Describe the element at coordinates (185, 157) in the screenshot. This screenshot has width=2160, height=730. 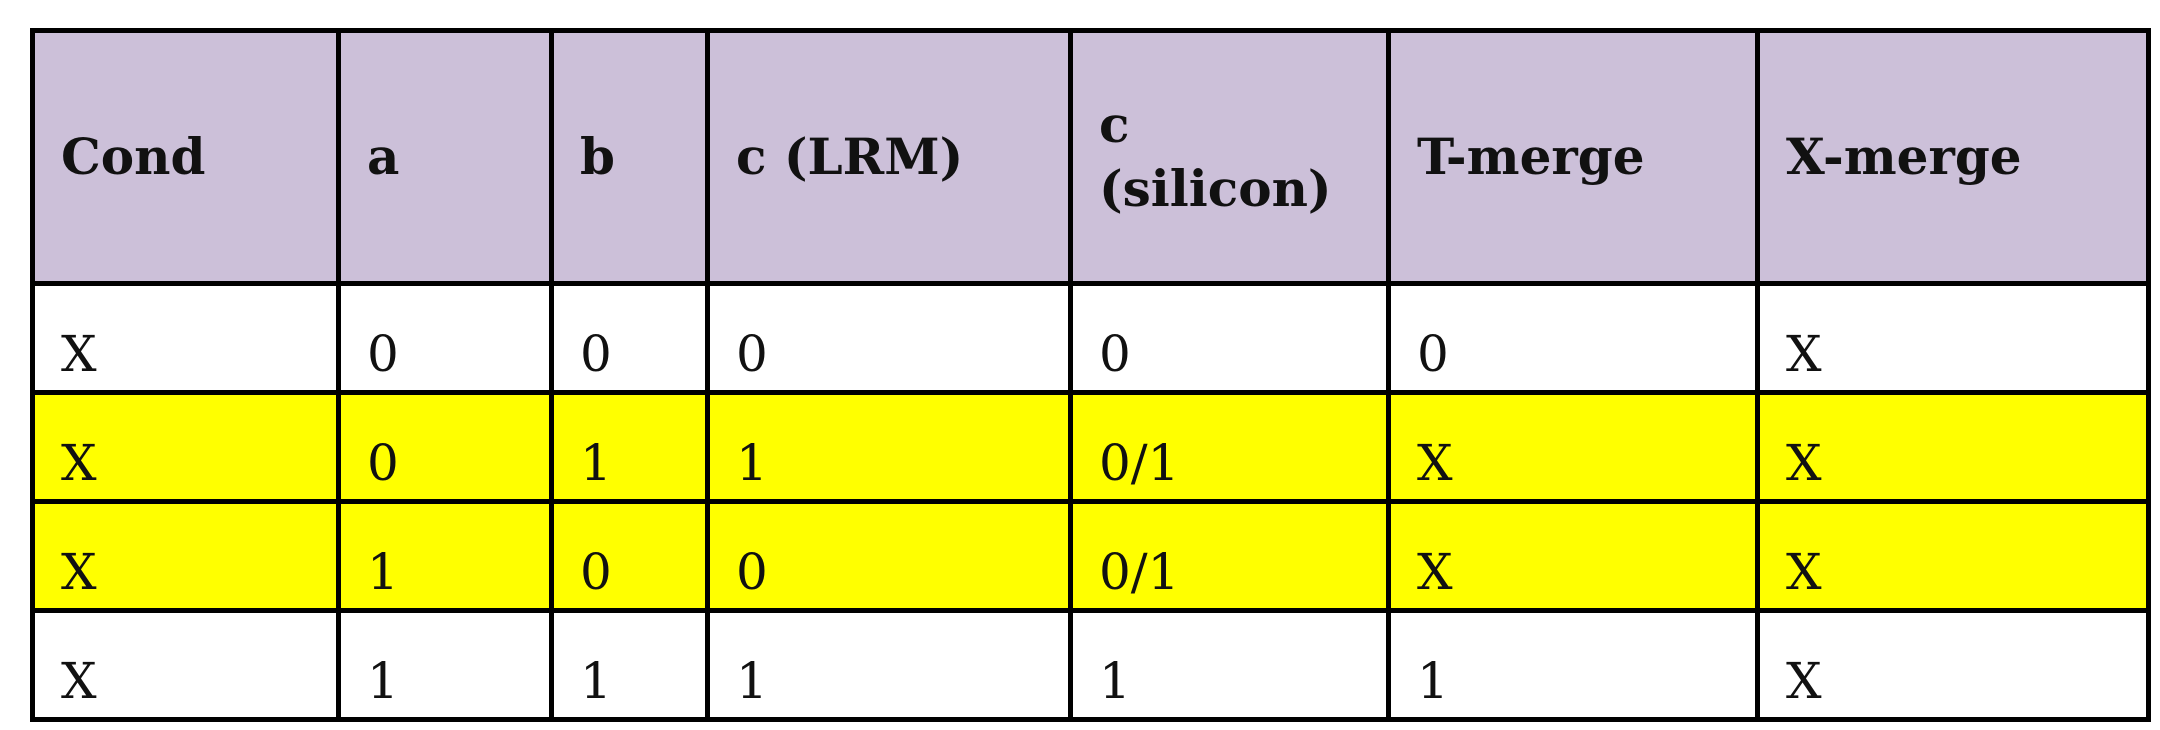
I see `header-cond: Cond` at that location.